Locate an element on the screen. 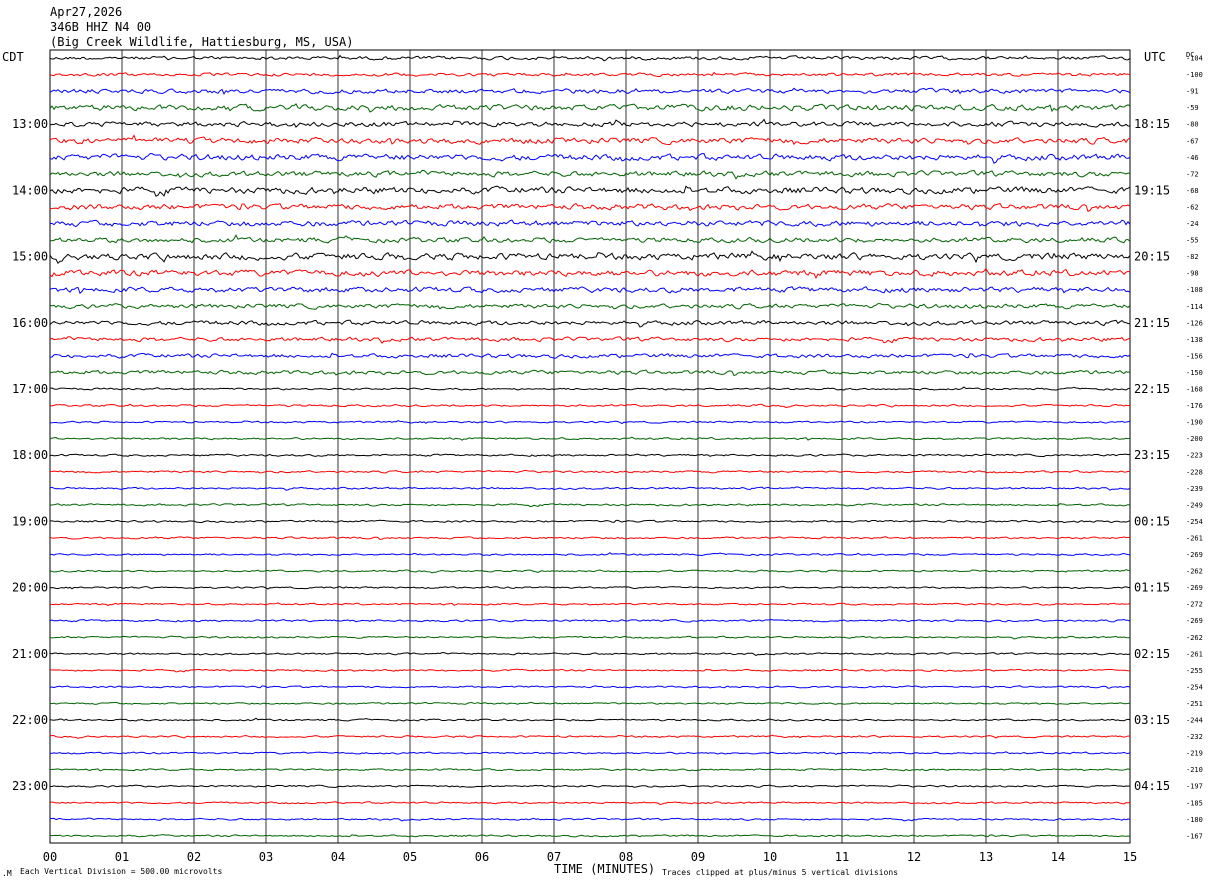  x-tick-label: 15 is located at coordinates (1130, 857).